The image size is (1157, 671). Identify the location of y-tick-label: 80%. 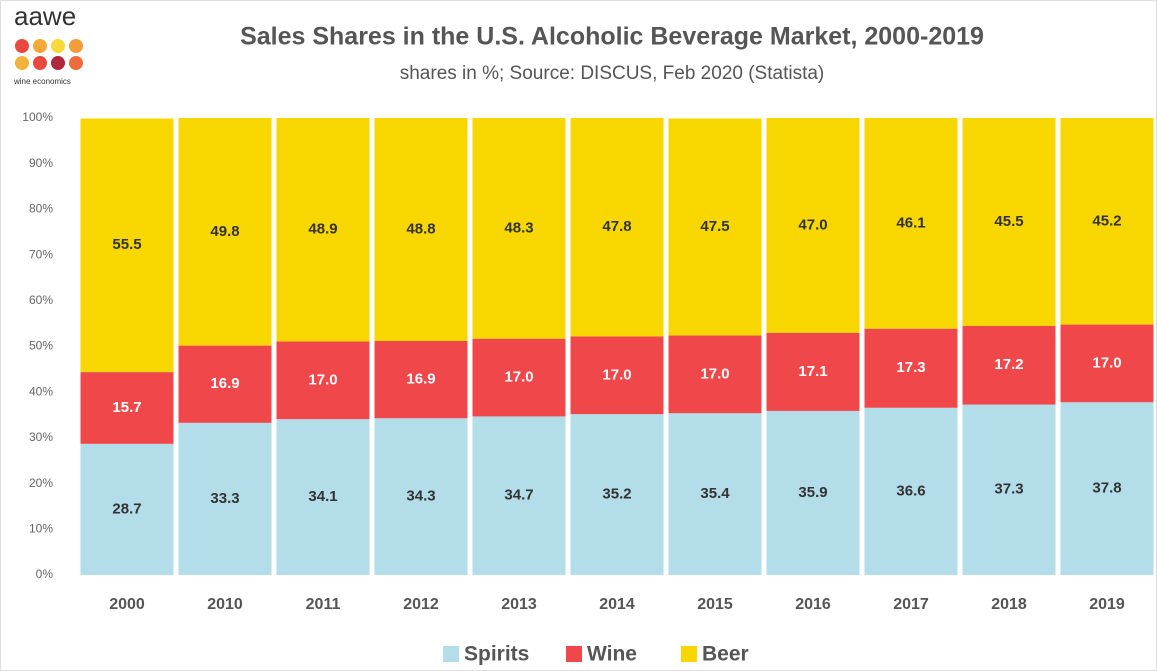
(41, 209).